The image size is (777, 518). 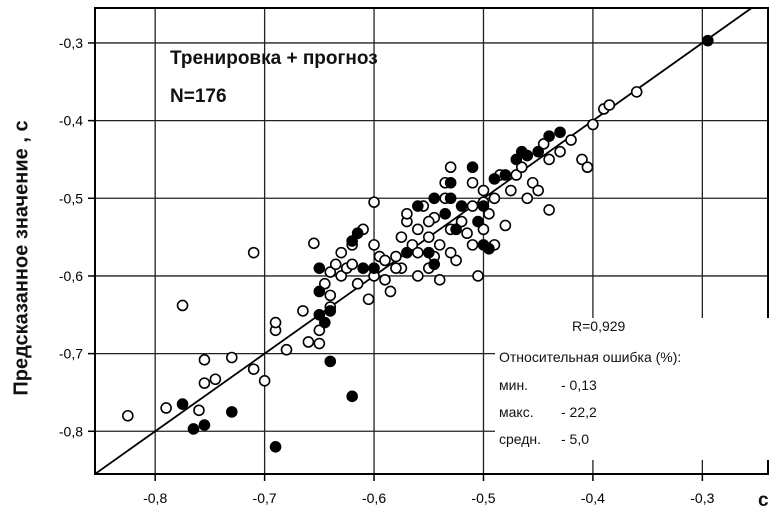 I want to click on x-tick-label: -0,3, so click(x=702, y=498).